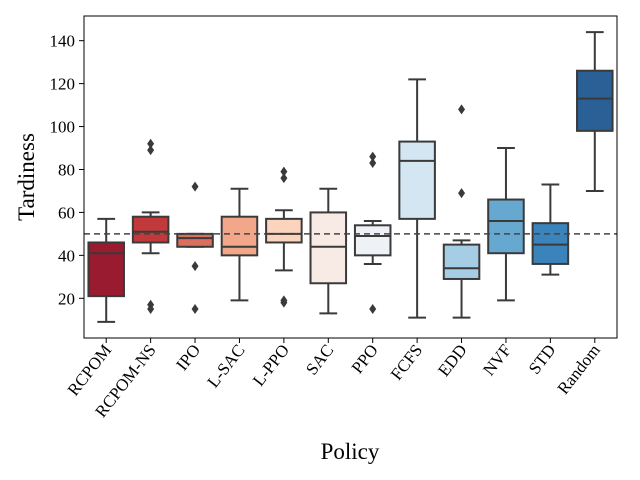 This screenshot has width=640, height=480. What do you see at coordinates (271, 365) in the screenshot?
I see `x-tick-label-l-ppo: L-PPO` at bounding box center [271, 365].